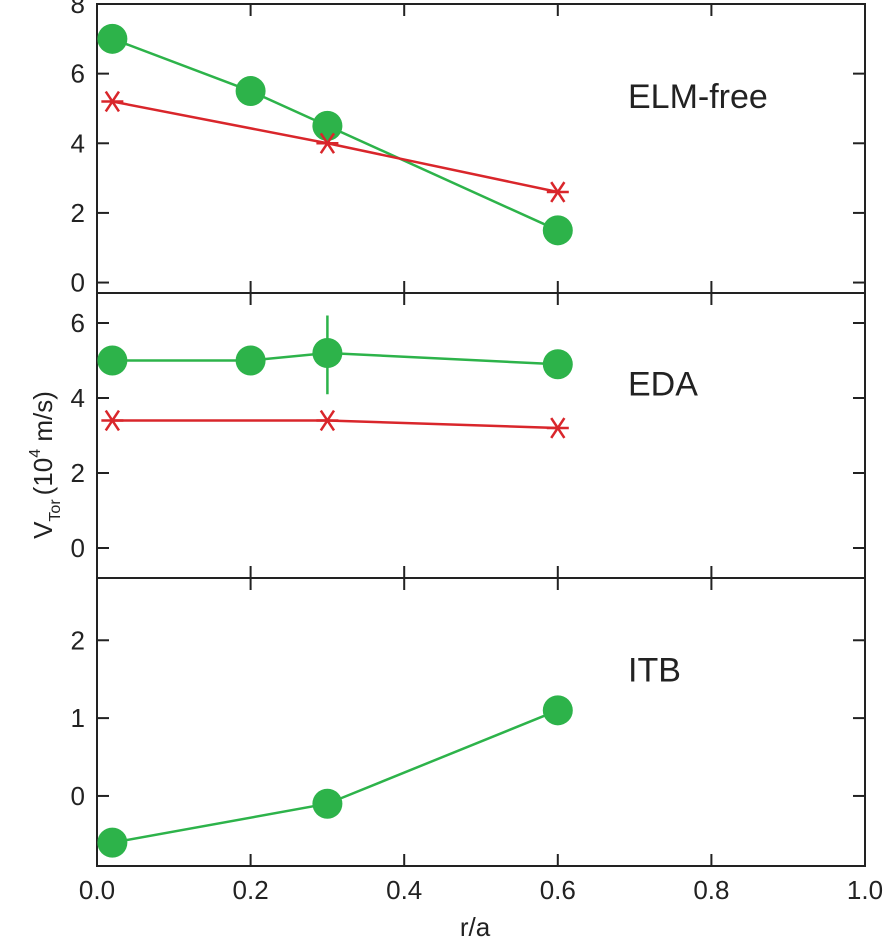 This screenshot has height=942, width=892. Describe the element at coordinates (43, 530) in the screenshot. I see `y-axis-title-symbol: V` at that location.